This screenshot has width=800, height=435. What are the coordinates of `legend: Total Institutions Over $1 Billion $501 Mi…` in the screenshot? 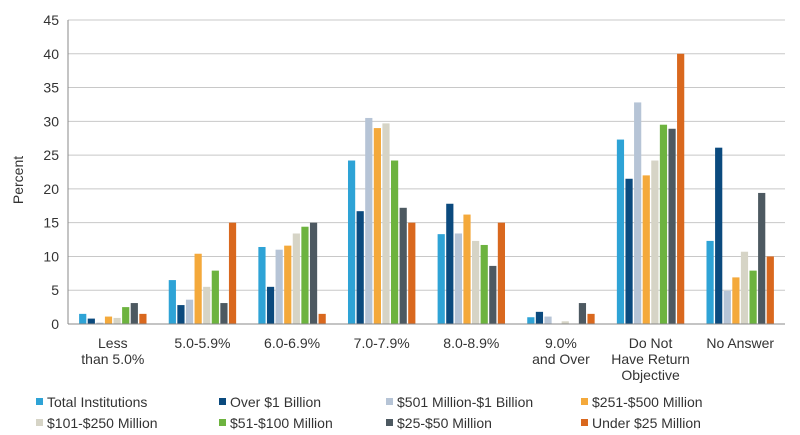 It's located at (369, 412).